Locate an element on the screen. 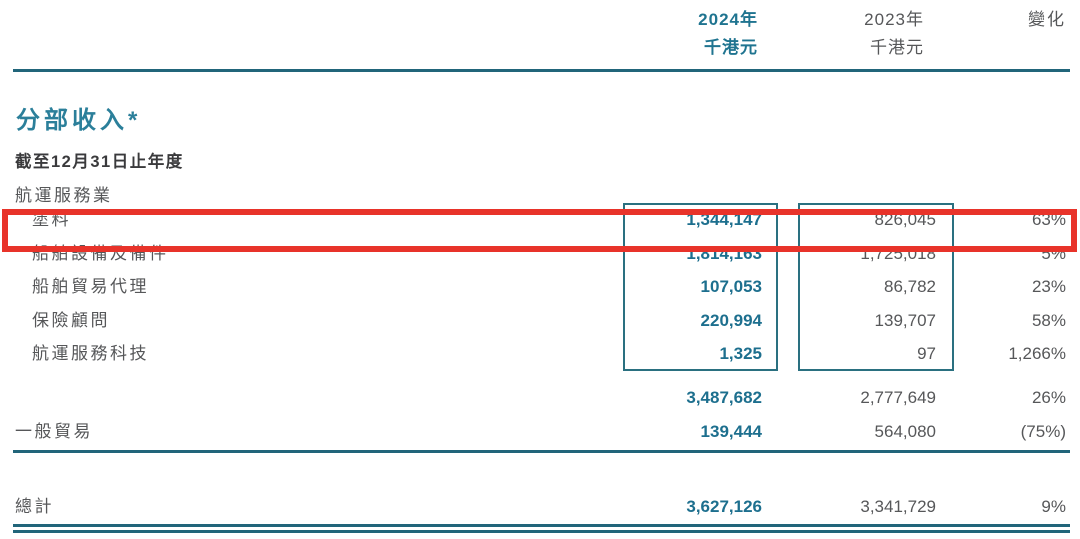 Image resolution: width=1080 pixels, height=539 pixels. change-value: 26% is located at coordinates (1048, 397).